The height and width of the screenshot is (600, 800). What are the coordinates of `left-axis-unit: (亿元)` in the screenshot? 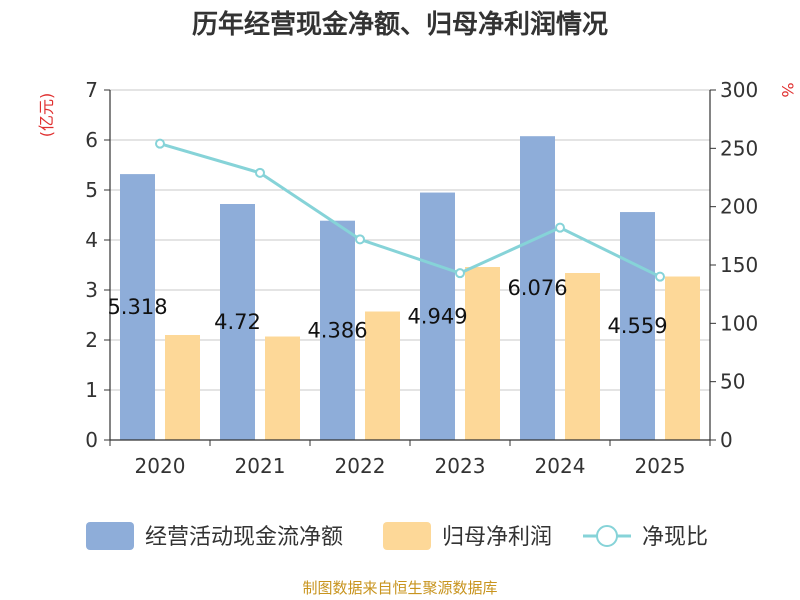 It's located at (46, 115).